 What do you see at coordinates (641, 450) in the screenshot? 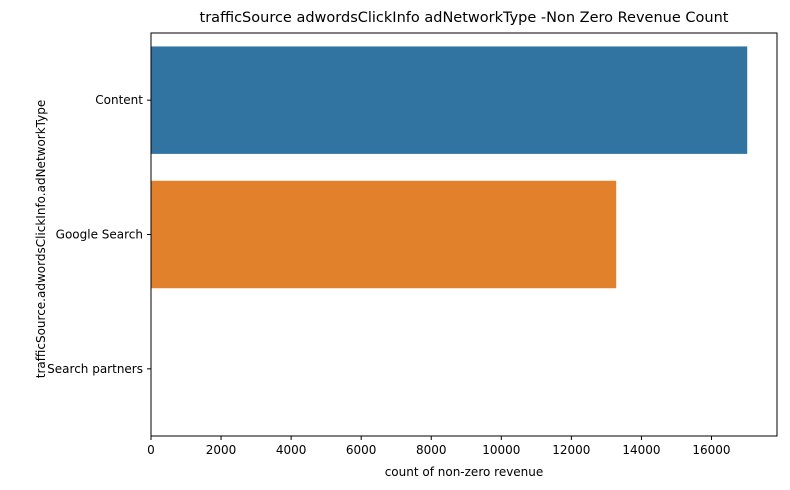
I see `x-tick-label: 14000` at bounding box center [641, 450].